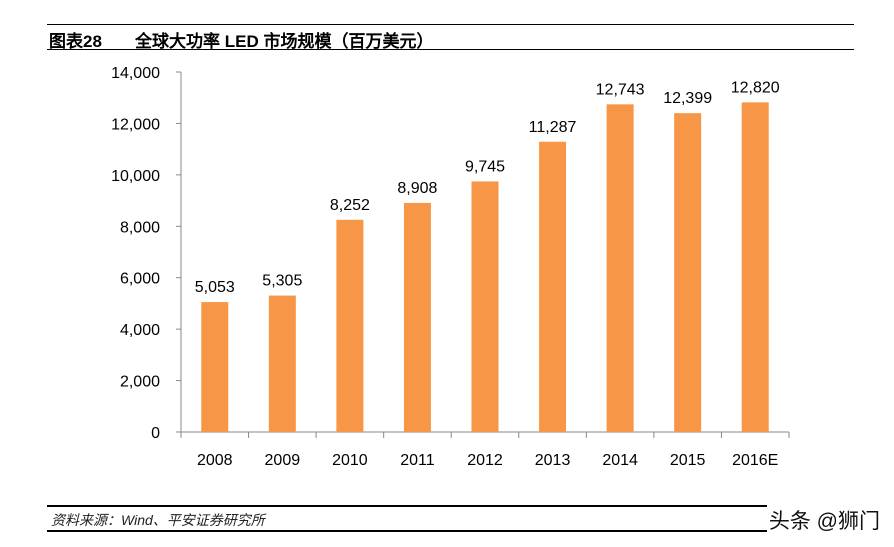  What do you see at coordinates (140, 330) in the screenshot?
I see `y-tick-label: 4,000` at bounding box center [140, 330].